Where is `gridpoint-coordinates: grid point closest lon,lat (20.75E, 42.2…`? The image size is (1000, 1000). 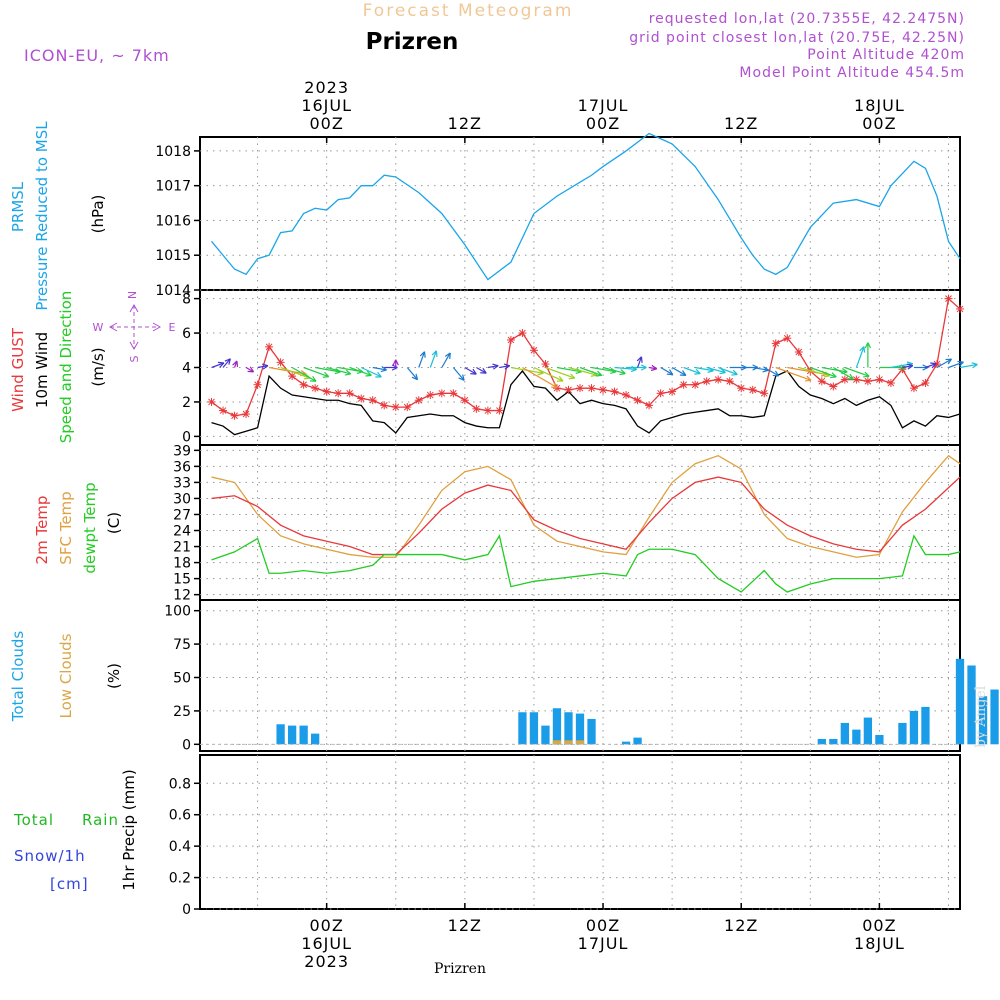
gridpoint-coordinates: grid point closest lon,lat (20.75E, 42.2… is located at coordinates (797, 38).